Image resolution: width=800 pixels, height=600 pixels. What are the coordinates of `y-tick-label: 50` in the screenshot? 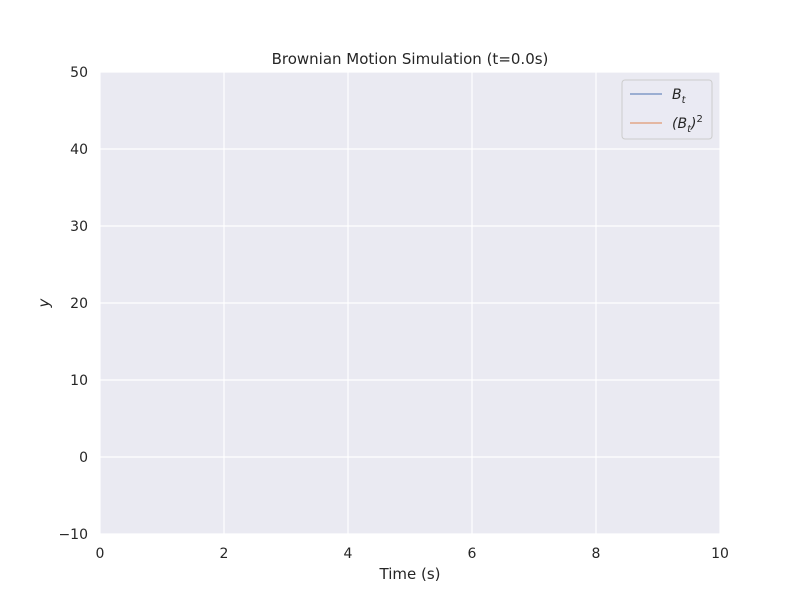 It's located at (79, 73).